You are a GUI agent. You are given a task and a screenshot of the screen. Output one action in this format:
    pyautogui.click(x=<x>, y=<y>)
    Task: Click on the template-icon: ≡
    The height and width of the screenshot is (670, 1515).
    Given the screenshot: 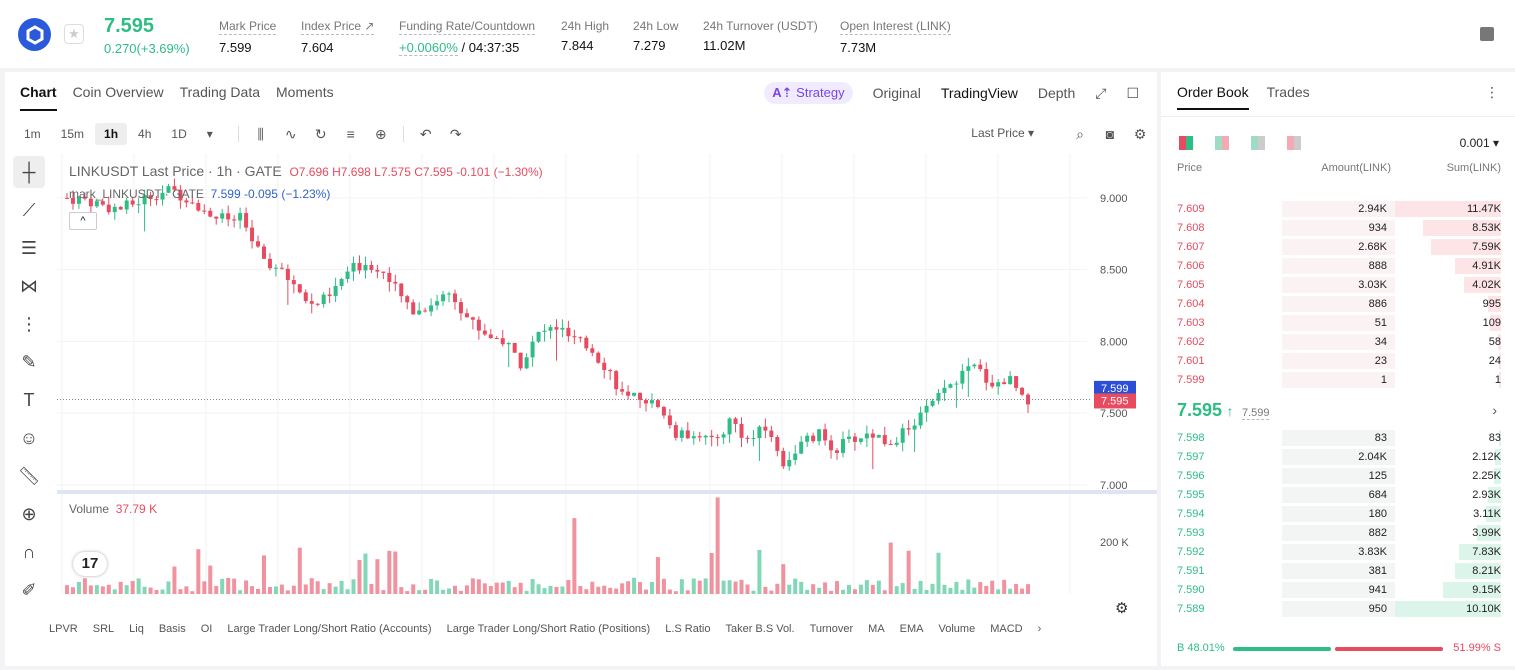 What is the action you would take?
    pyautogui.click(x=350, y=134)
    